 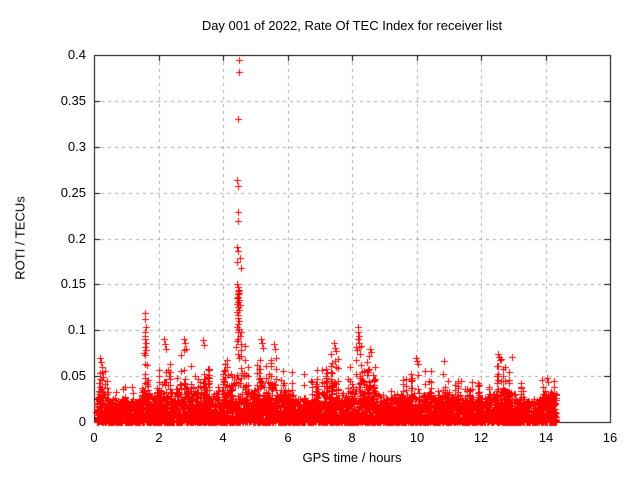 What do you see at coordinates (76, 329) in the screenshot?
I see `y-tick-label: 0.1` at bounding box center [76, 329].